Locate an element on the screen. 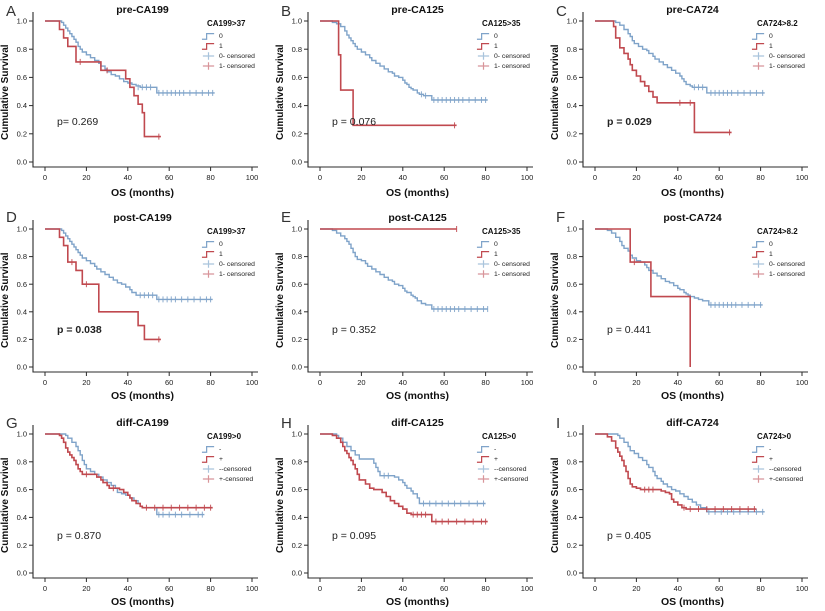  legend-item-label: 0 is located at coordinates (771, 244).